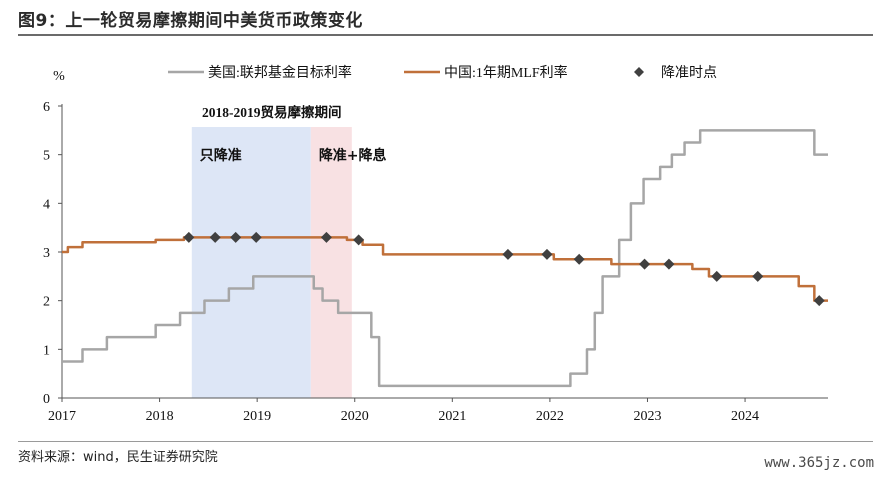  Describe the element at coordinates (160, 416) in the screenshot. I see `x-tick-label: 2018` at that location.